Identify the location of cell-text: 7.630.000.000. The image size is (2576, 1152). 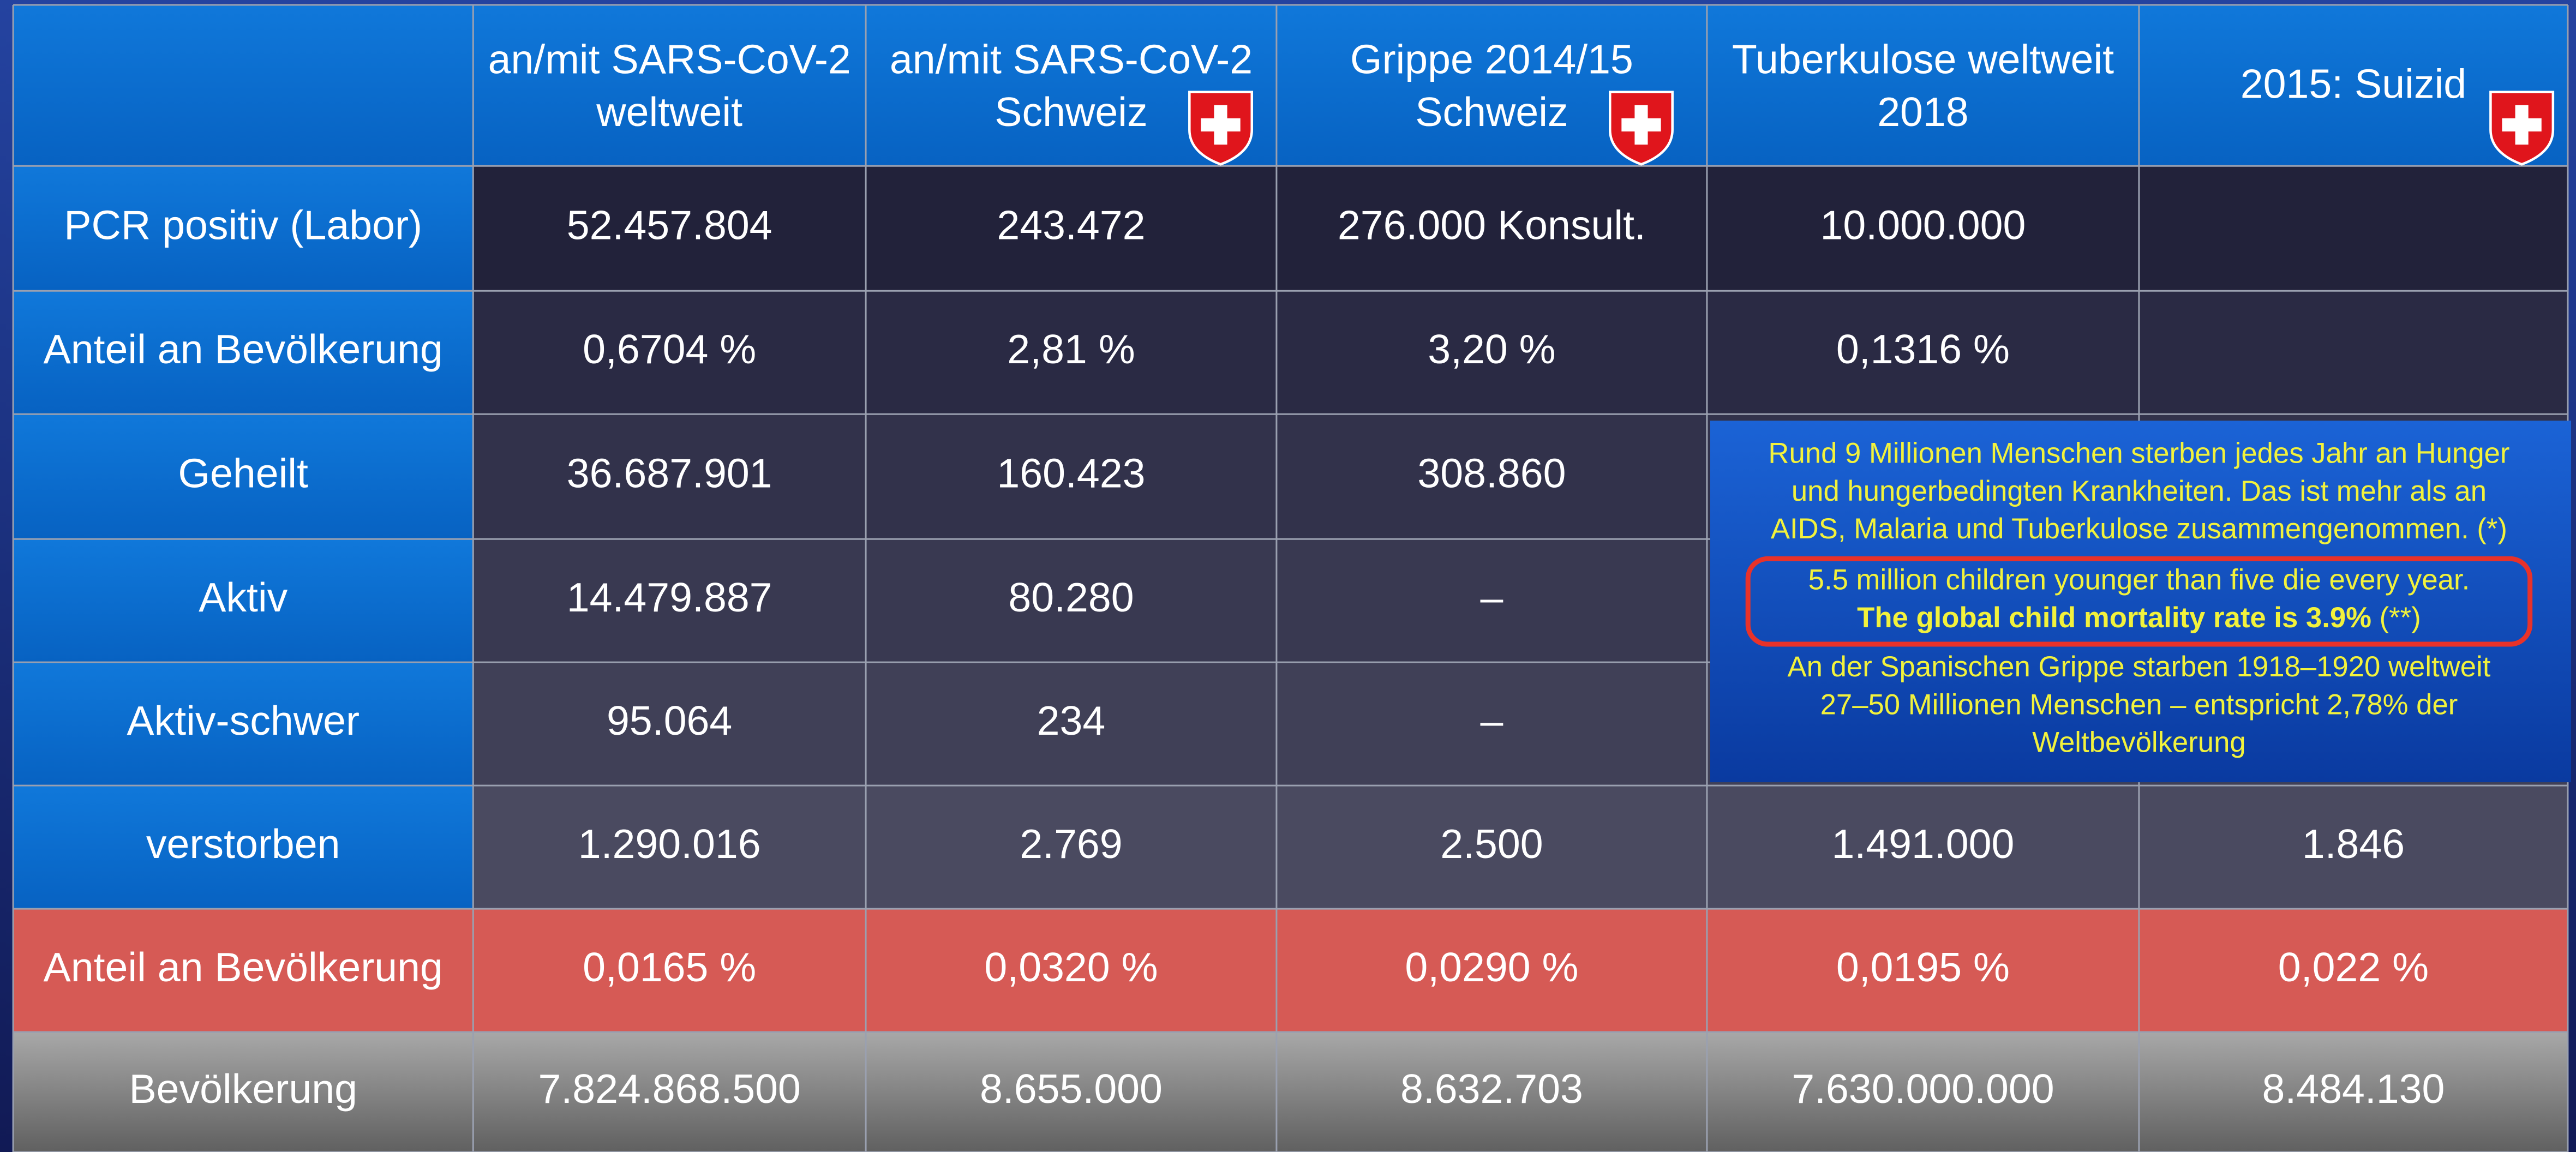
(1923, 1089).